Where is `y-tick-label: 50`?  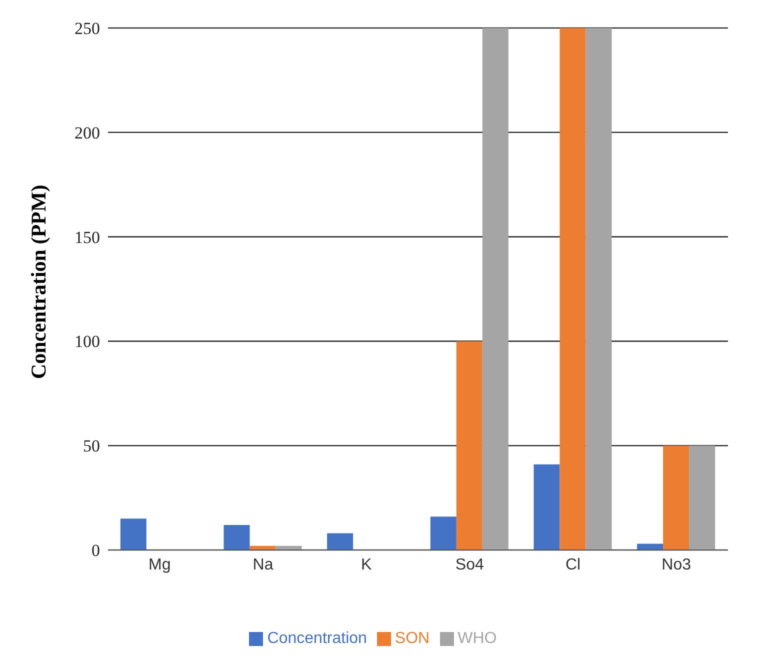 y-tick-label: 50 is located at coordinates (91, 446).